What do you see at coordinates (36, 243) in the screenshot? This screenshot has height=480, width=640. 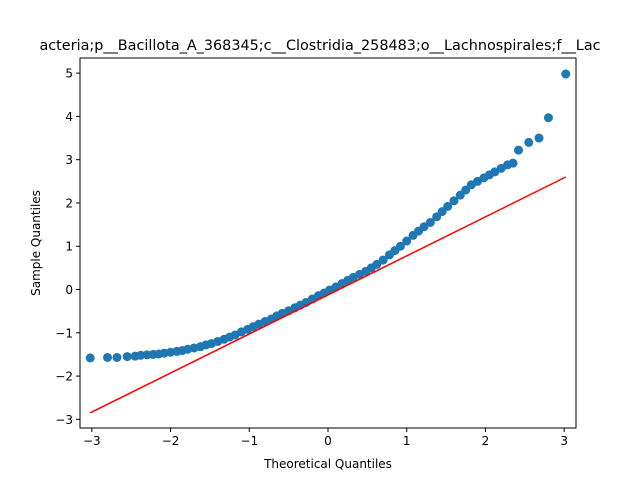 I see `y-axis-label: Sample Quantiles` at bounding box center [36, 243].